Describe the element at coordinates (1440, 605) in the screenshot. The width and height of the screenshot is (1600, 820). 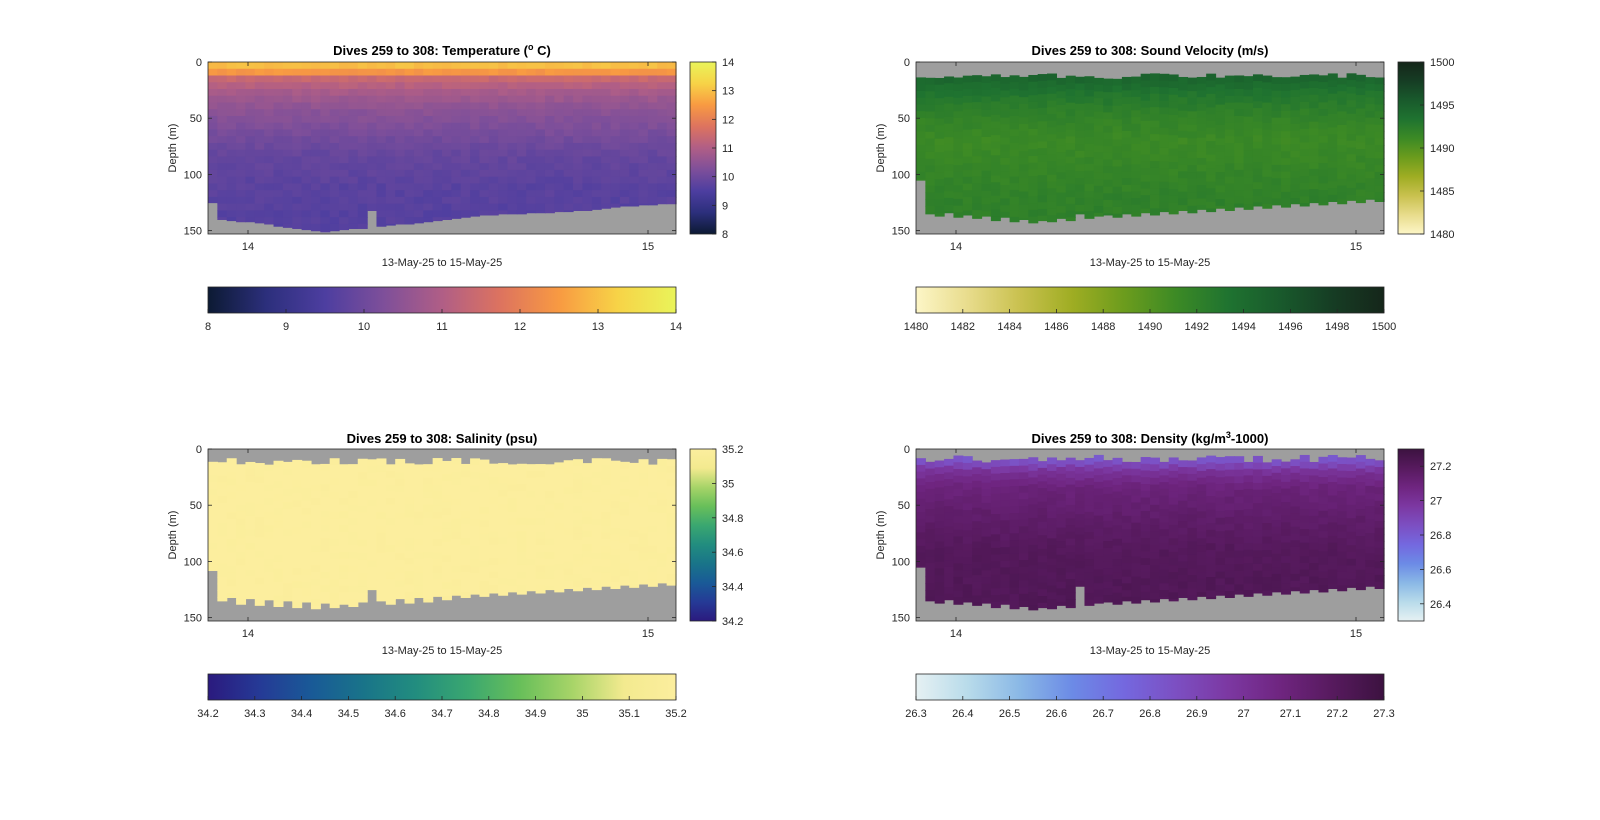
I see `colorbar-tick-label: 26.4` at that location.